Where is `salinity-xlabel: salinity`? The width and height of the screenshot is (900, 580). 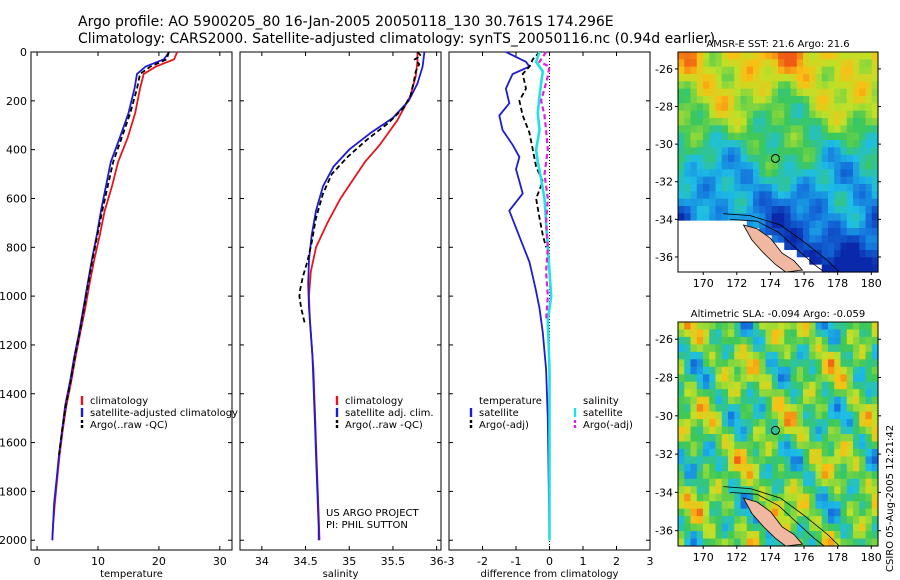
salinity-xlabel: salinity is located at coordinates (341, 574).